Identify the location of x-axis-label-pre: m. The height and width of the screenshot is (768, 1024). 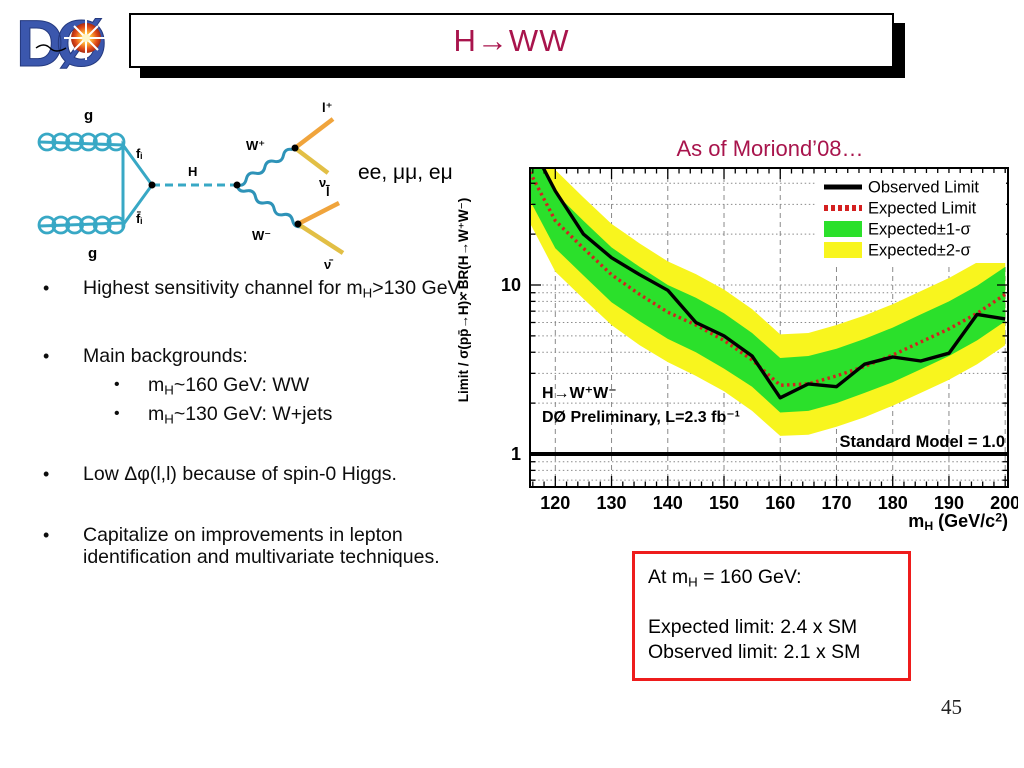
(916, 521).